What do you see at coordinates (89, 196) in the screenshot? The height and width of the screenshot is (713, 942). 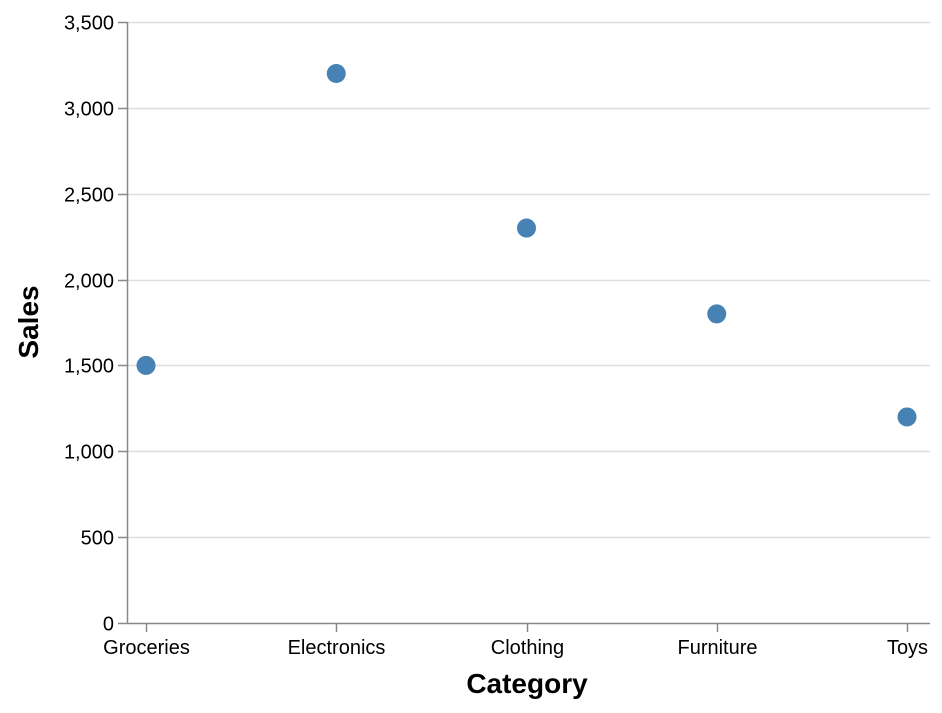 I see `y-tick-label: 2,500` at bounding box center [89, 196].